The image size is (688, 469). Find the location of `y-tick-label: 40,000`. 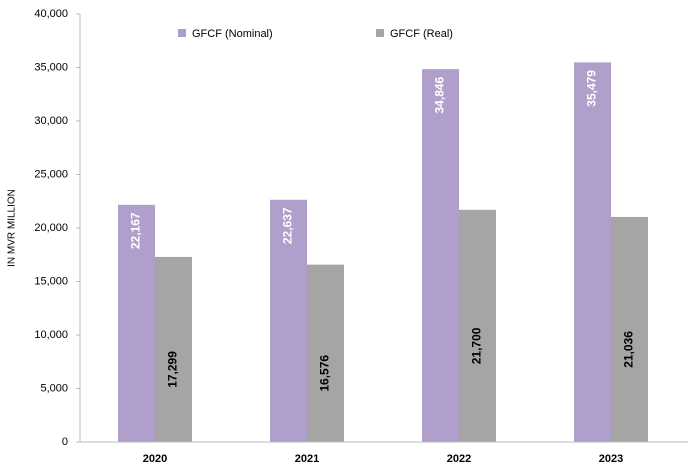

y-tick-label: 40,000 is located at coordinates (51, 14).